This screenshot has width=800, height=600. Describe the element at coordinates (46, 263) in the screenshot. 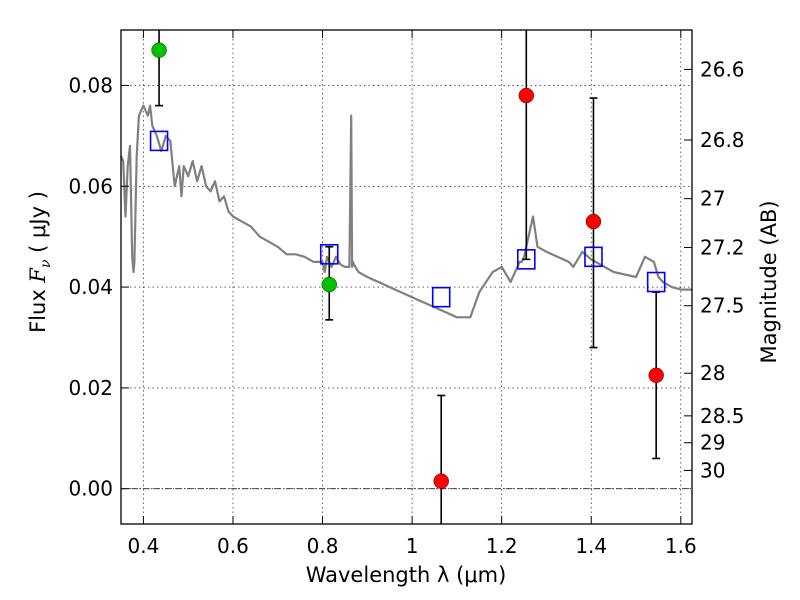

I see `y-axis-label-subscript: ν` at that location.